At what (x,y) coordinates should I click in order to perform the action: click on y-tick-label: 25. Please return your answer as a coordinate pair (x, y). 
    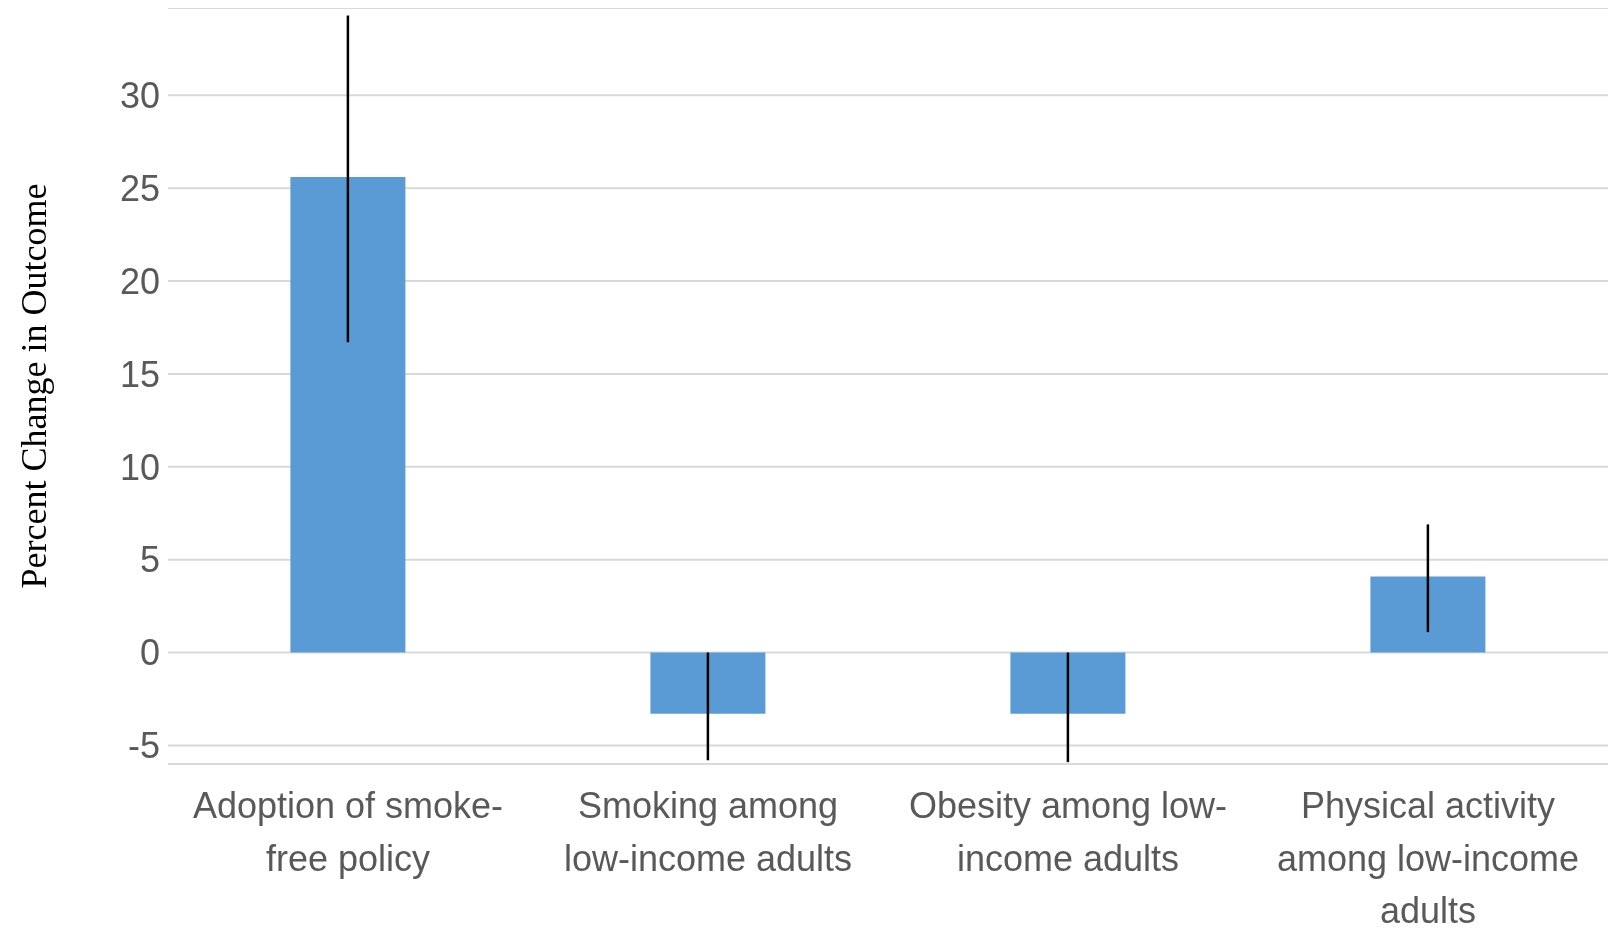
    Looking at the image, I should click on (139, 188).